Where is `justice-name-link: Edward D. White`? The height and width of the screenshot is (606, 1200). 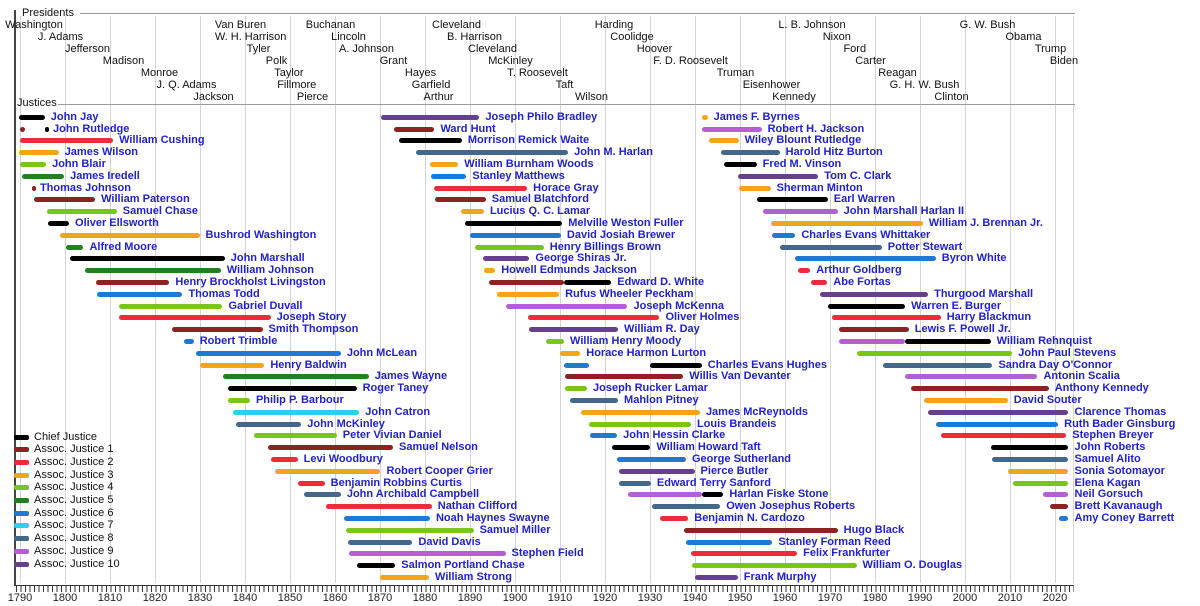
justice-name-link: Edward D. White is located at coordinates (661, 282).